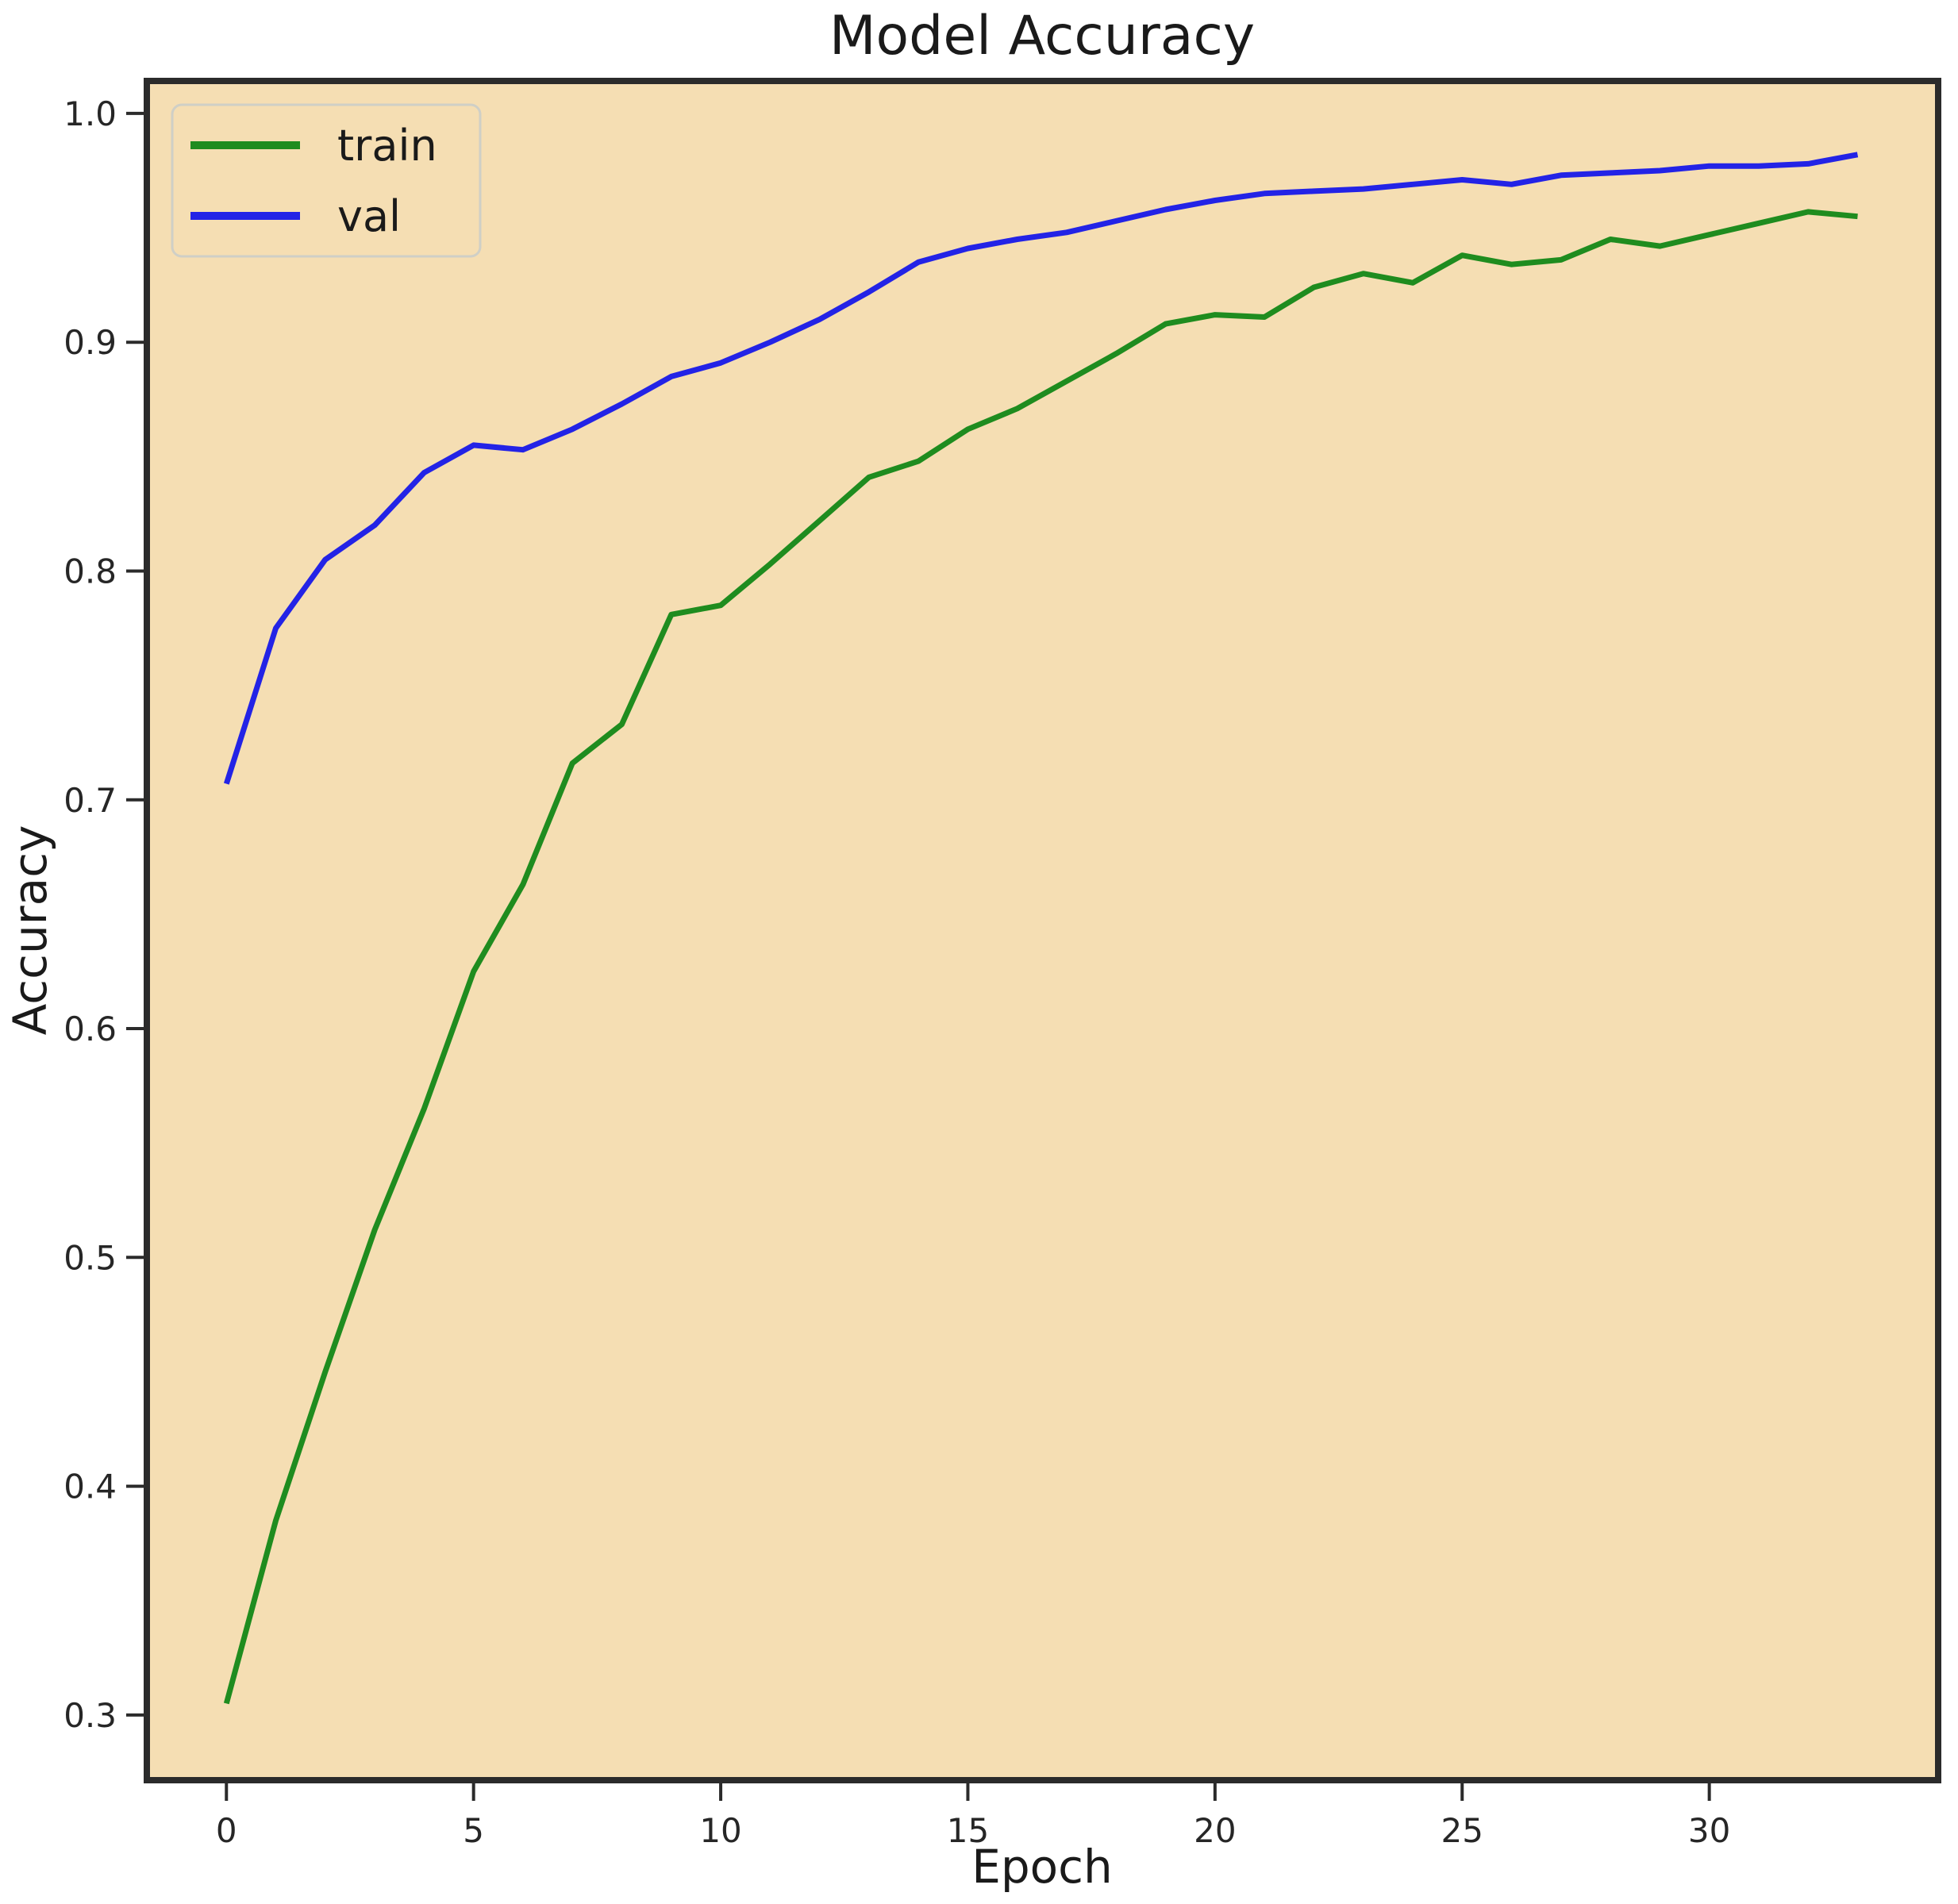  What do you see at coordinates (720, 1830) in the screenshot?
I see `x-tick-label: 10` at bounding box center [720, 1830].